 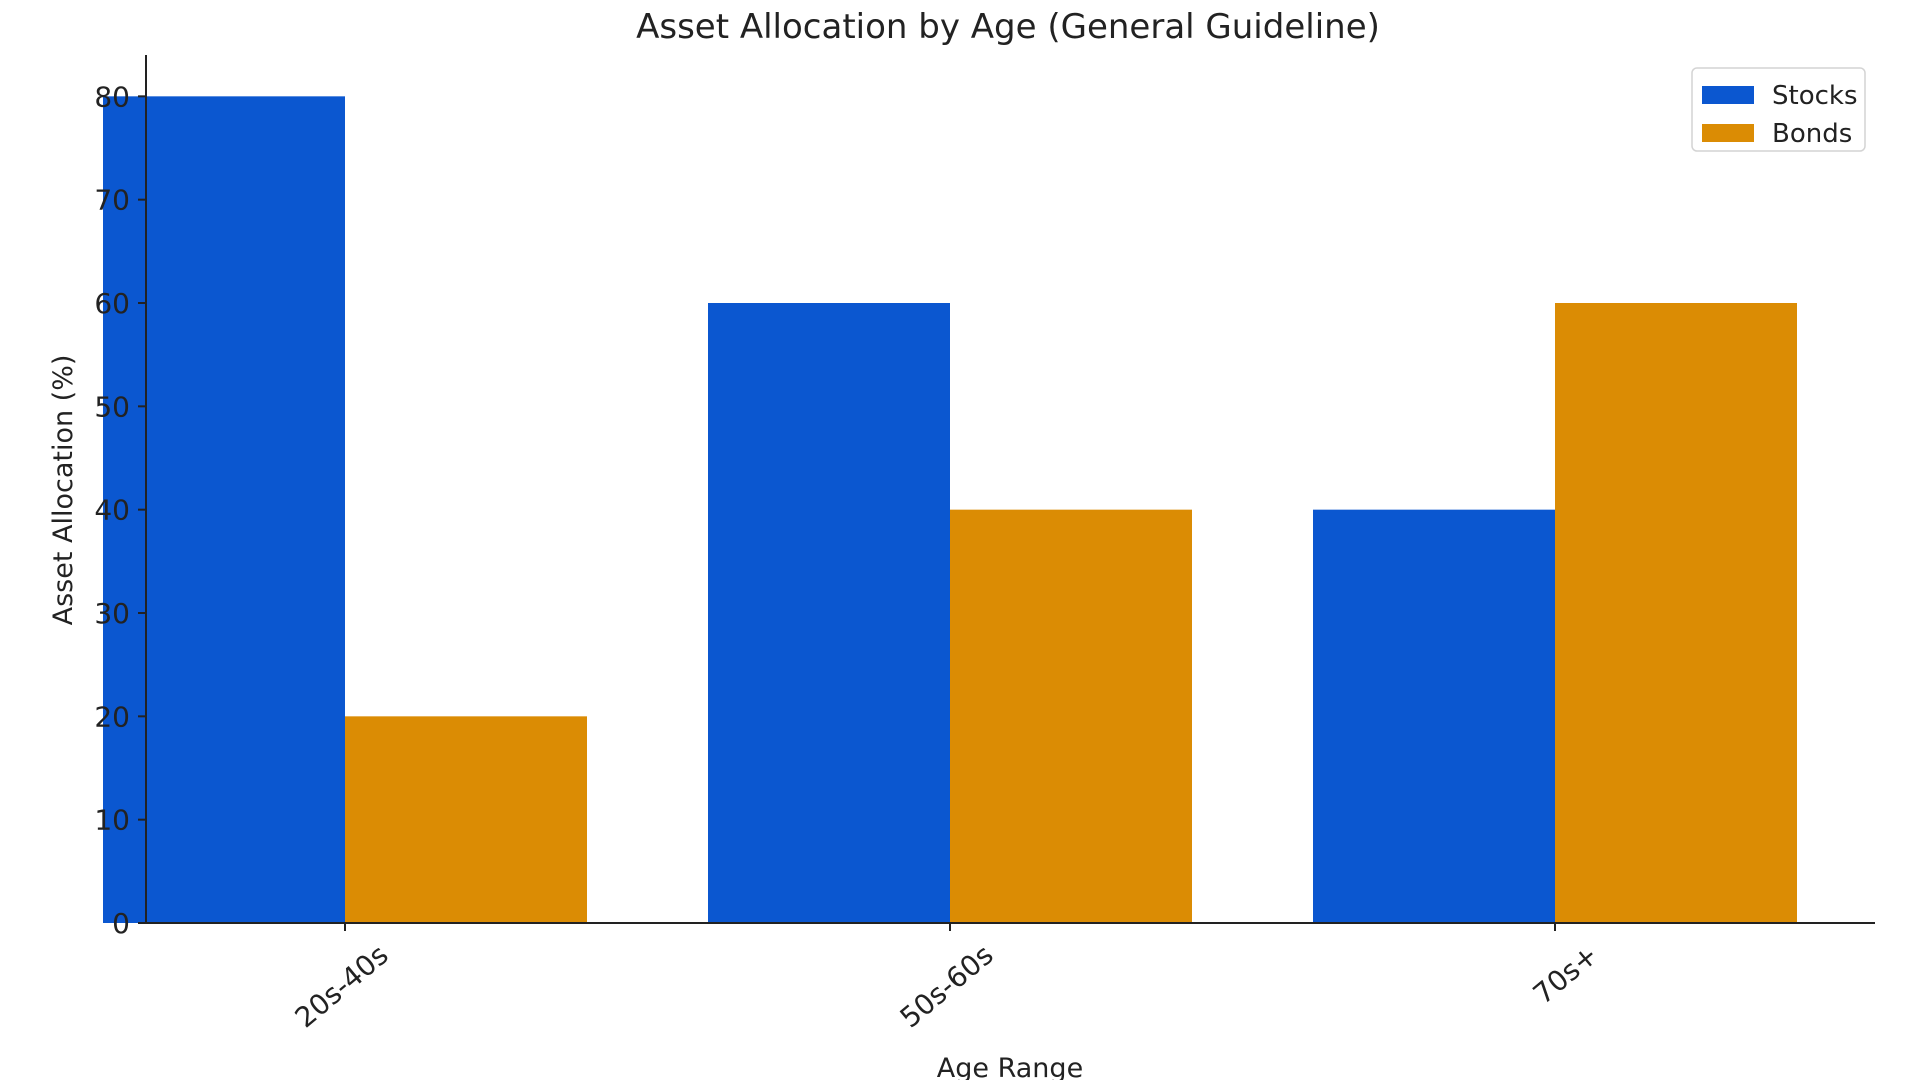 I want to click on y-tick-label-30: 30, so click(x=112, y=613).